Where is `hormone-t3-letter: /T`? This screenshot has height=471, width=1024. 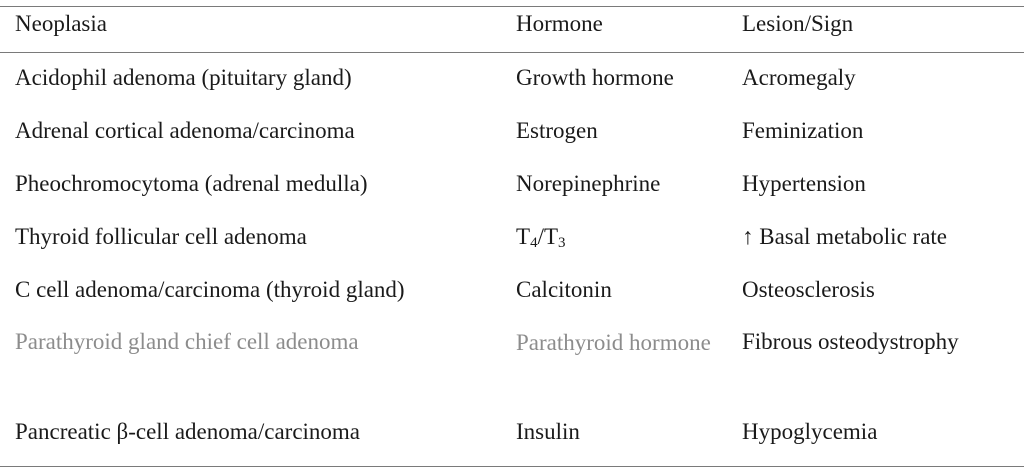 hormone-t3-letter: /T is located at coordinates (548, 236).